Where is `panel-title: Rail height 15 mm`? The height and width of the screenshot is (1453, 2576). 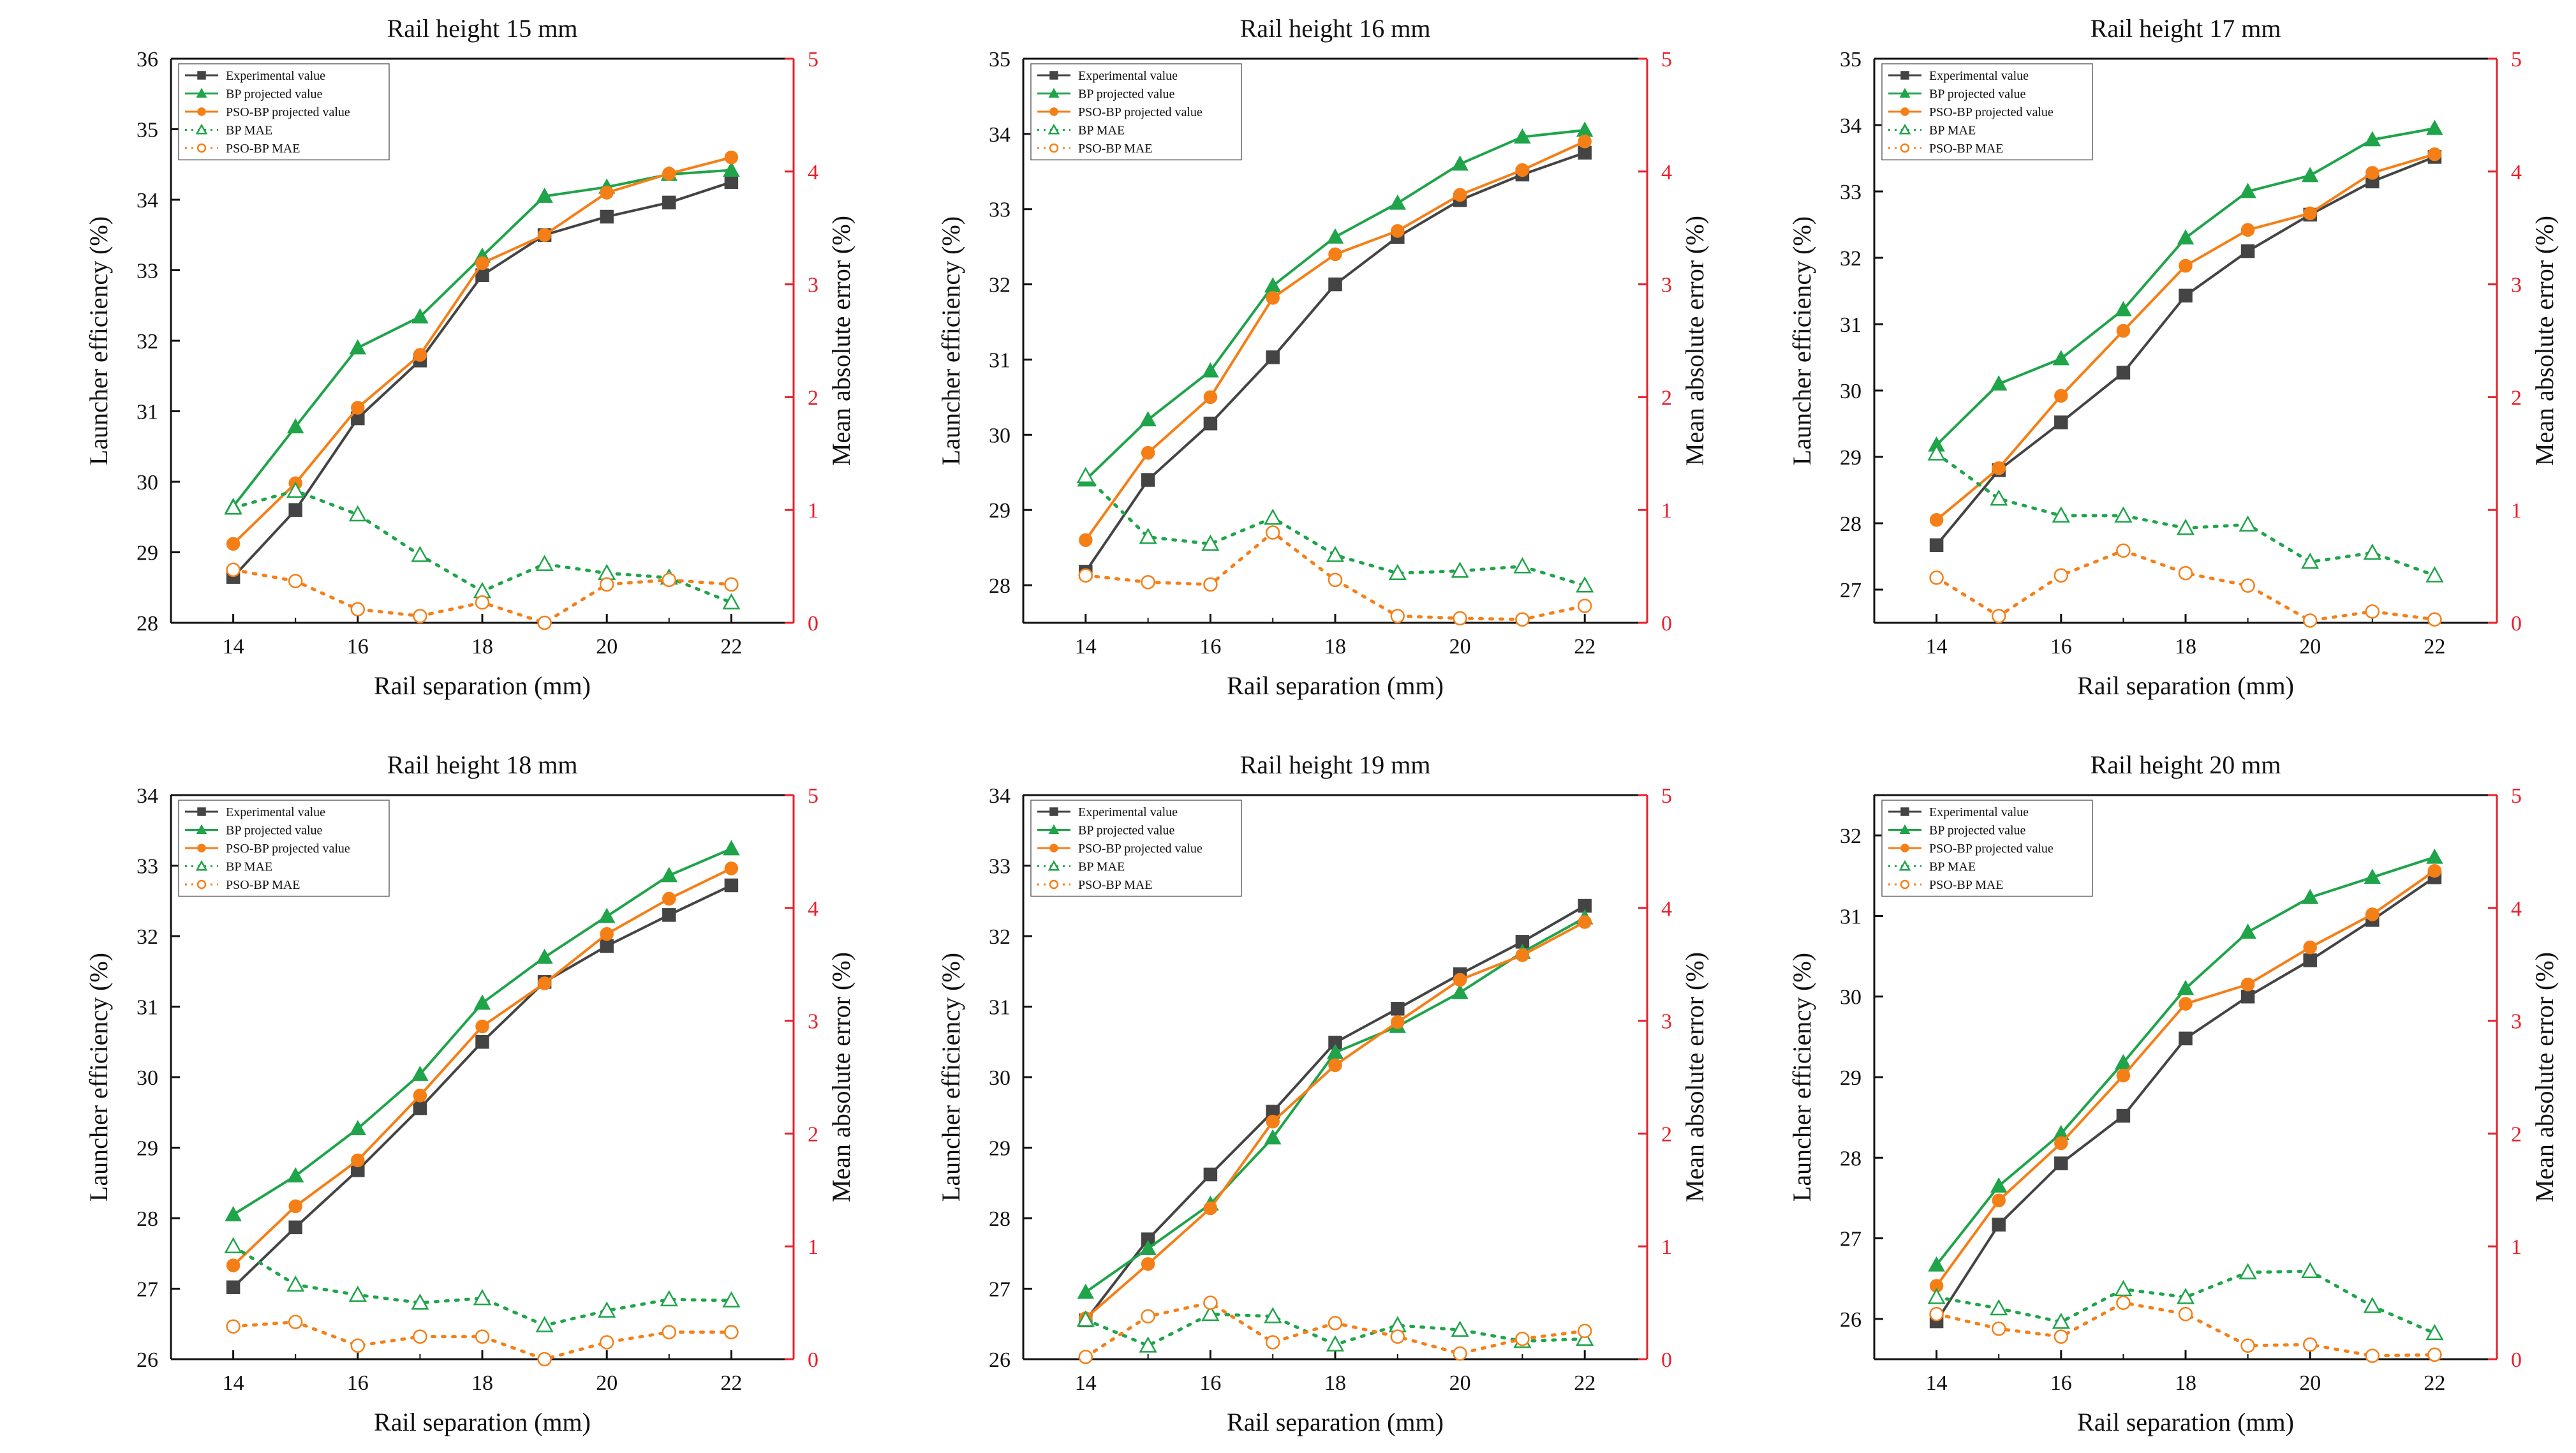
panel-title: Rail height 15 mm is located at coordinates (482, 28).